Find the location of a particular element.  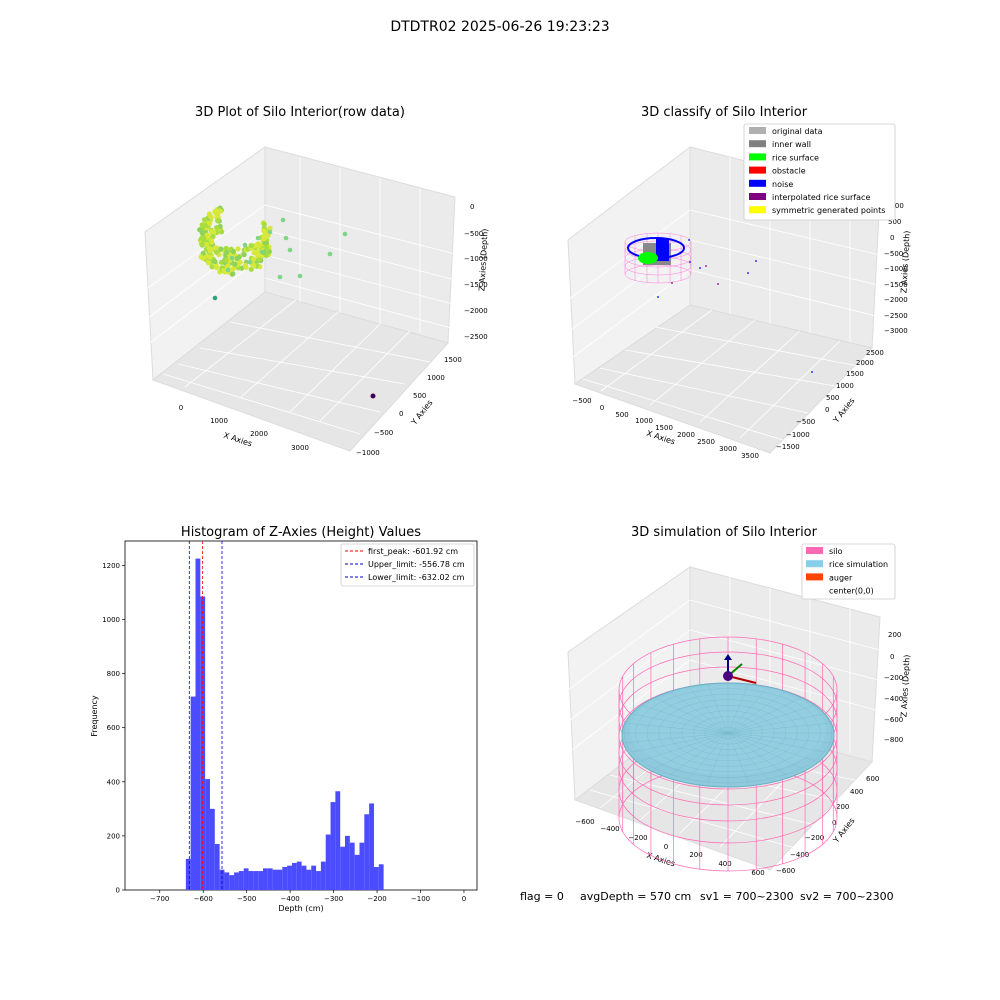

histogram-reference-lines is located at coordinates (205, 715).